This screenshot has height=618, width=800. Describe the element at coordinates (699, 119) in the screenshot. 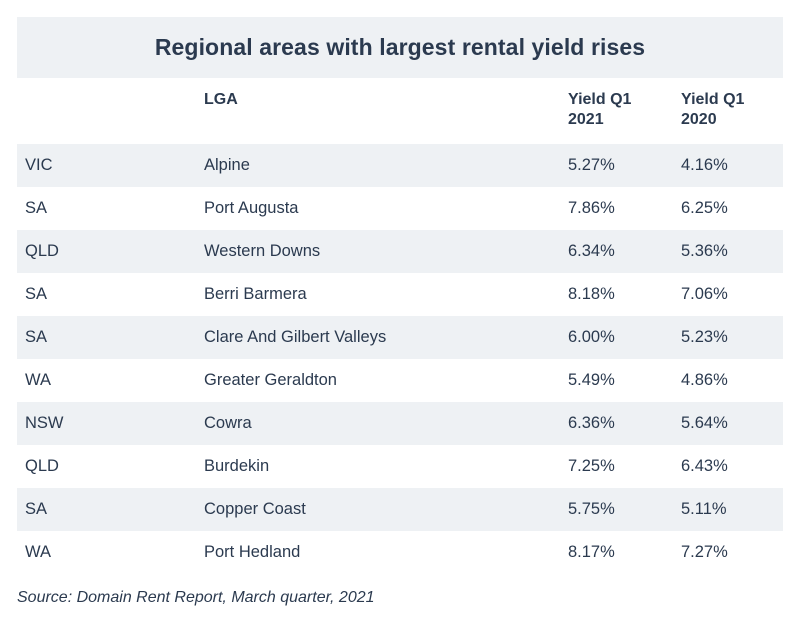

I see `header-yield-2020-line2: 2020` at that location.